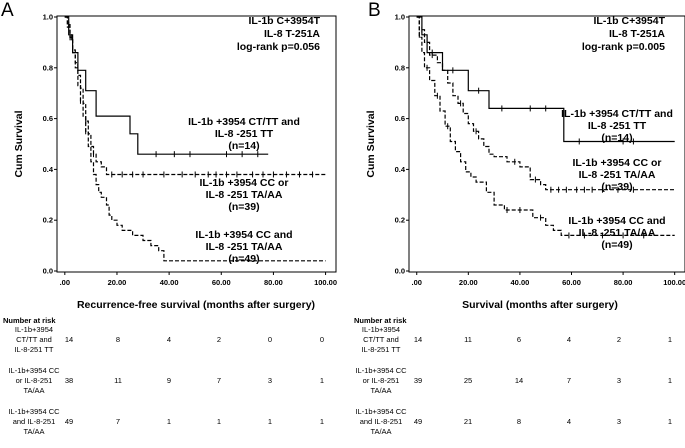 This screenshot has width=685, height=448. I want to click on risk-row-label: IL-1b+3954, so click(34, 329).